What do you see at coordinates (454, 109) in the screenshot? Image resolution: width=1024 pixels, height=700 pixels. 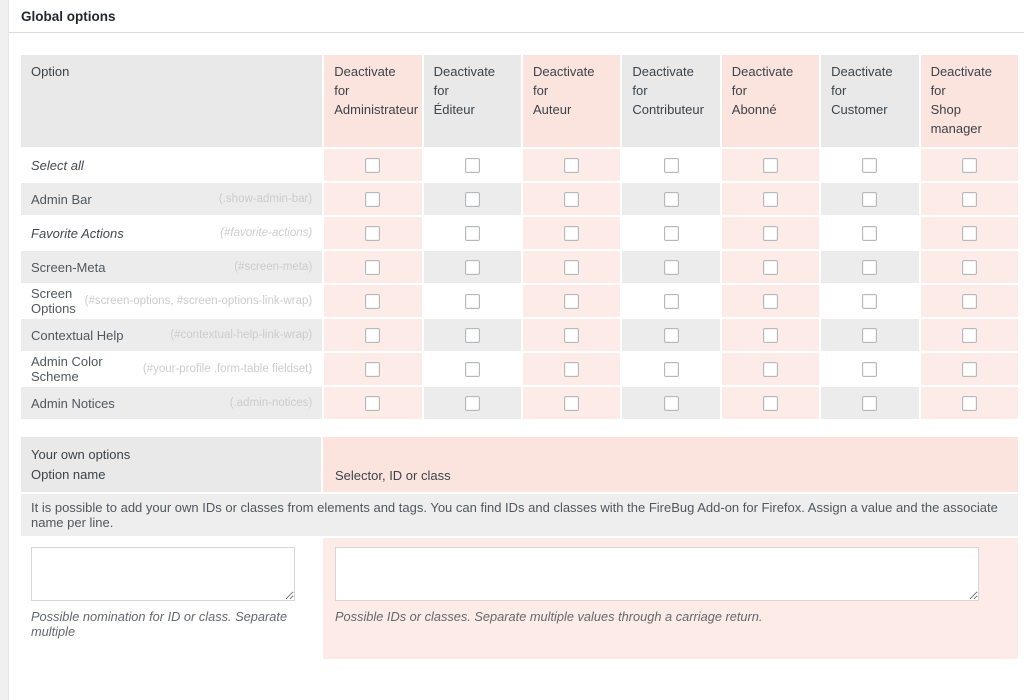 I see `role-header-line2: Éditeur` at bounding box center [454, 109].